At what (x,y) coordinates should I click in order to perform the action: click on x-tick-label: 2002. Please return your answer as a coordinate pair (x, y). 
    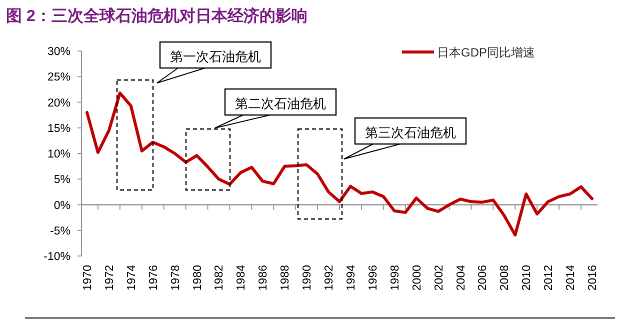
    Looking at the image, I should click on (439, 278).